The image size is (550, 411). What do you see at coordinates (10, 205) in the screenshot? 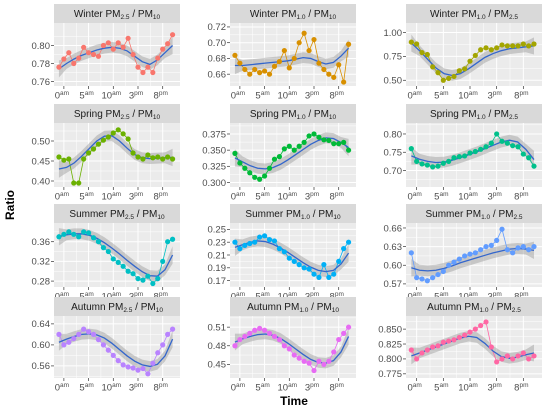
I see `y-axis-title: Ratio` at bounding box center [10, 205].